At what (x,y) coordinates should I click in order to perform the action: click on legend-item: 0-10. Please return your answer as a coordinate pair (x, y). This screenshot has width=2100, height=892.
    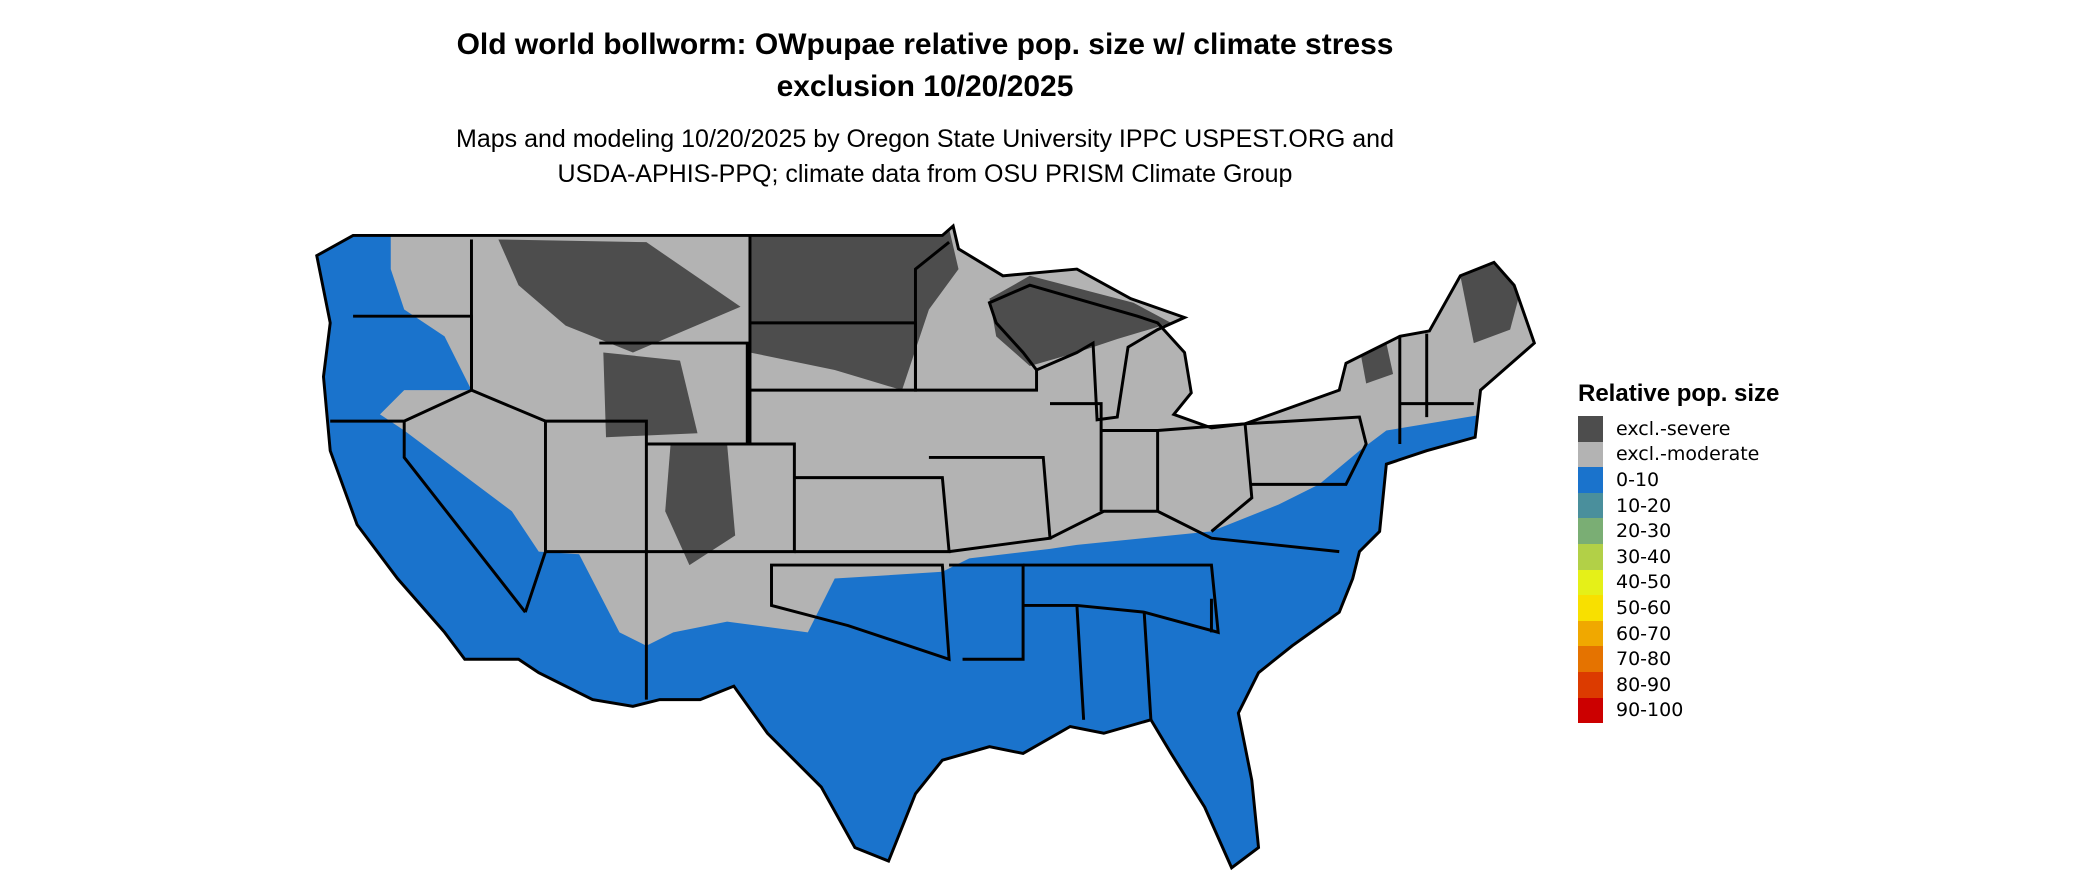
    Looking at the image, I should click on (1678, 480).